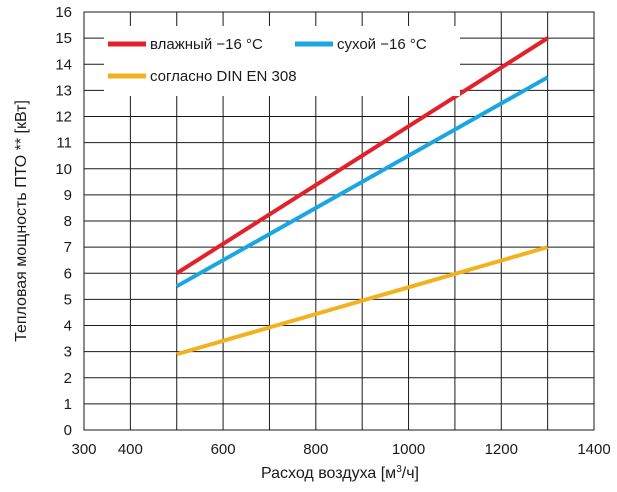 The width and height of the screenshot is (617, 492). Describe the element at coordinates (382, 44) in the screenshot. I see `legend-label-dry: сухой −16 °C` at that location.